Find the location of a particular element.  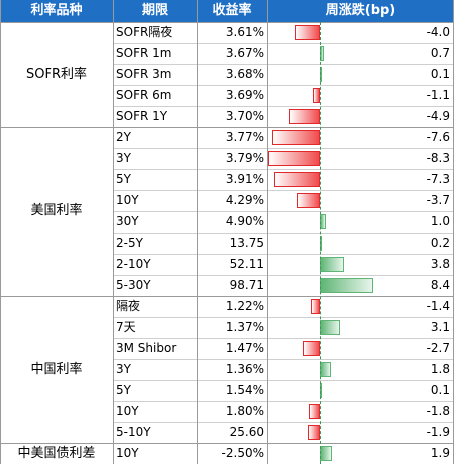

yield: 3.67% is located at coordinates (244, 53).